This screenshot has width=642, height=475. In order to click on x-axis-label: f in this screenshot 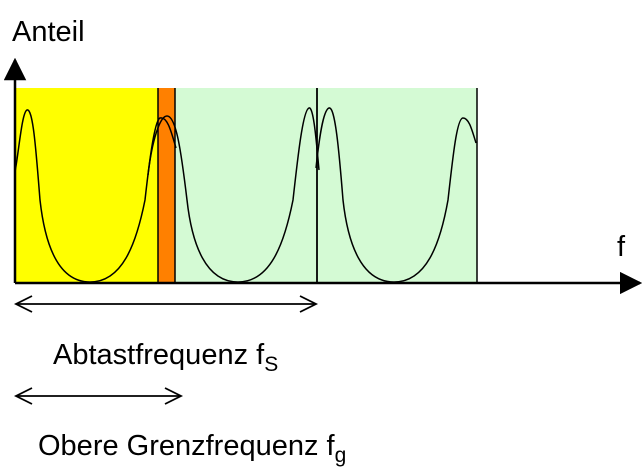, I will do `click(621, 247)`.